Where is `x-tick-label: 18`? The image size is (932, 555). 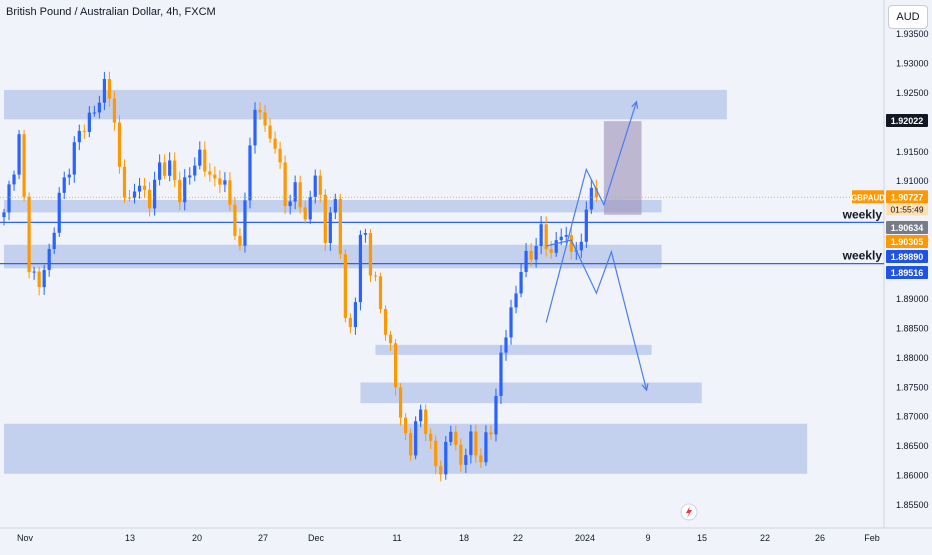 x-tick-label: 18 is located at coordinates (464, 538).